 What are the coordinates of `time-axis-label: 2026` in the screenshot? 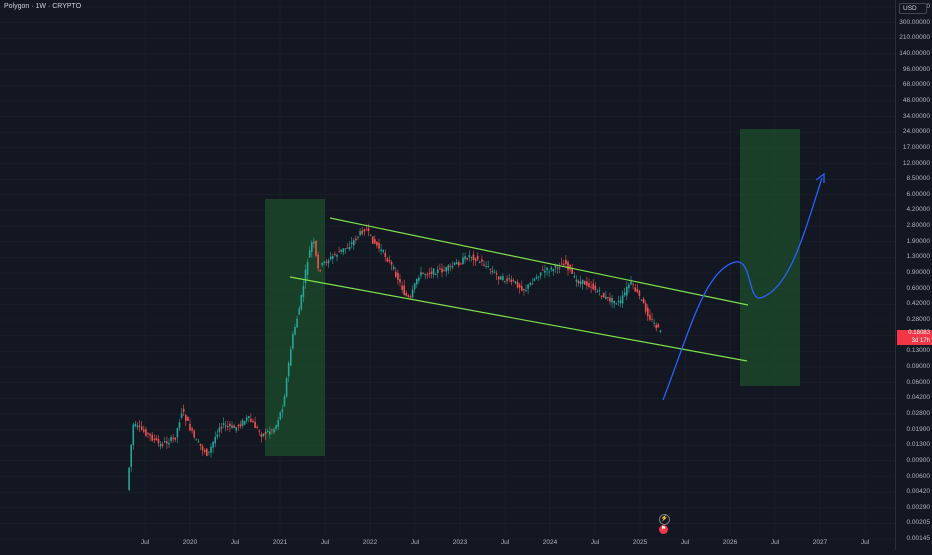 It's located at (730, 542).